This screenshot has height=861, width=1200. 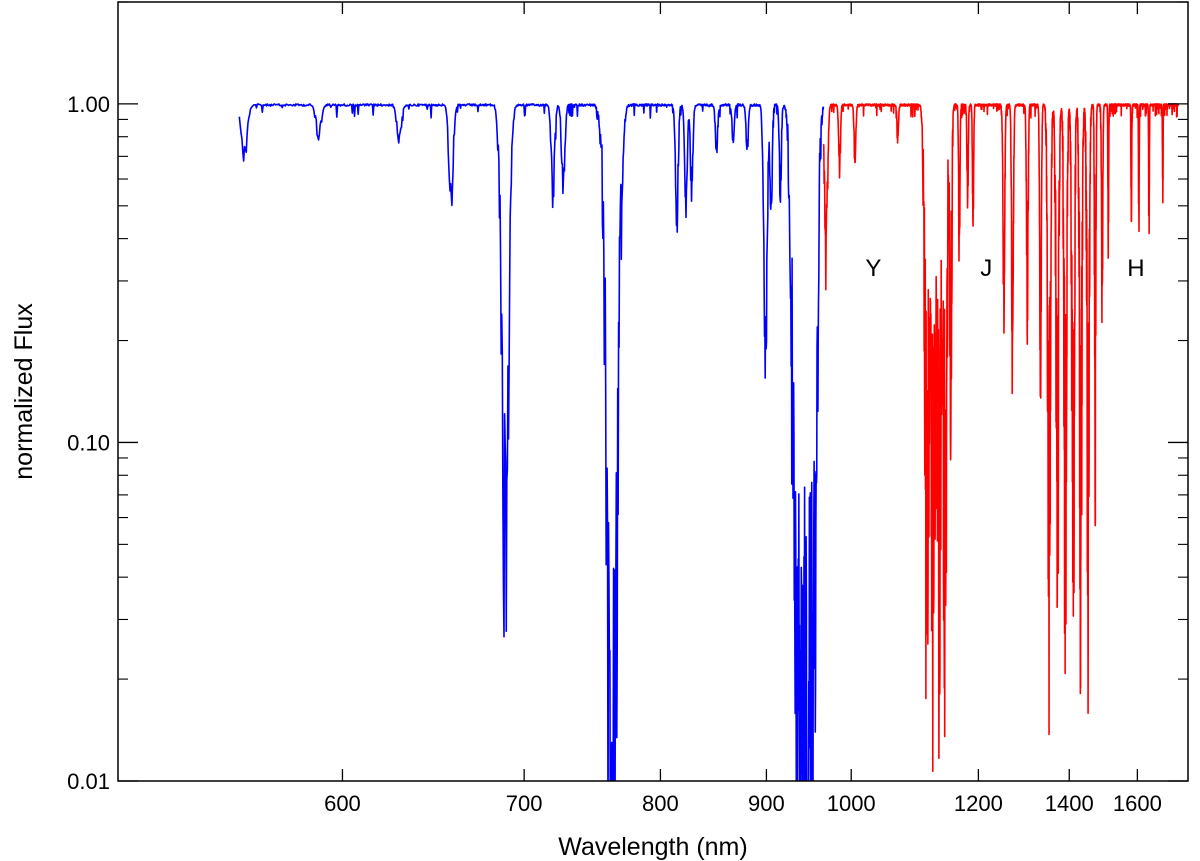 What do you see at coordinates (88, 781) in the screenshot?
I see `y-tick-label: 0.01` at bounding box center [88, 781].